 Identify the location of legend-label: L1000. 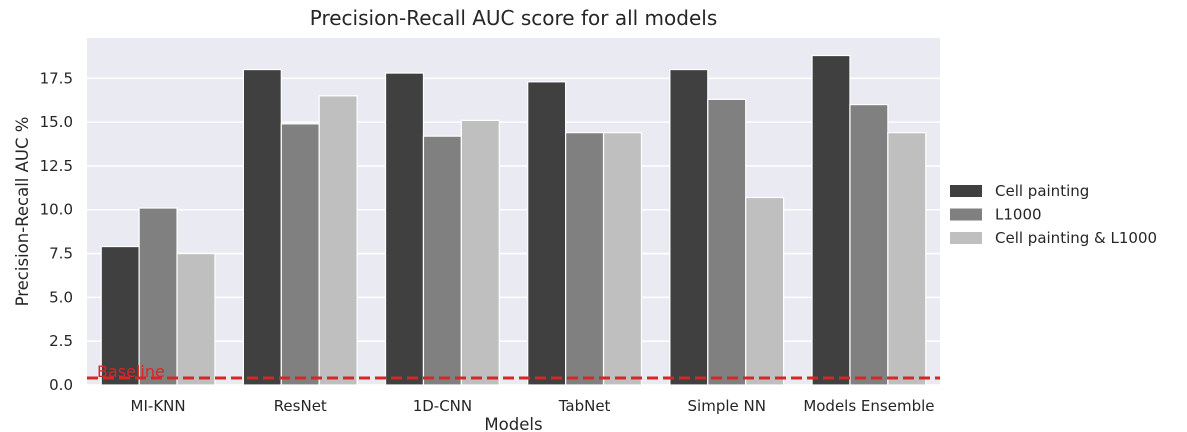
(1018, 215).